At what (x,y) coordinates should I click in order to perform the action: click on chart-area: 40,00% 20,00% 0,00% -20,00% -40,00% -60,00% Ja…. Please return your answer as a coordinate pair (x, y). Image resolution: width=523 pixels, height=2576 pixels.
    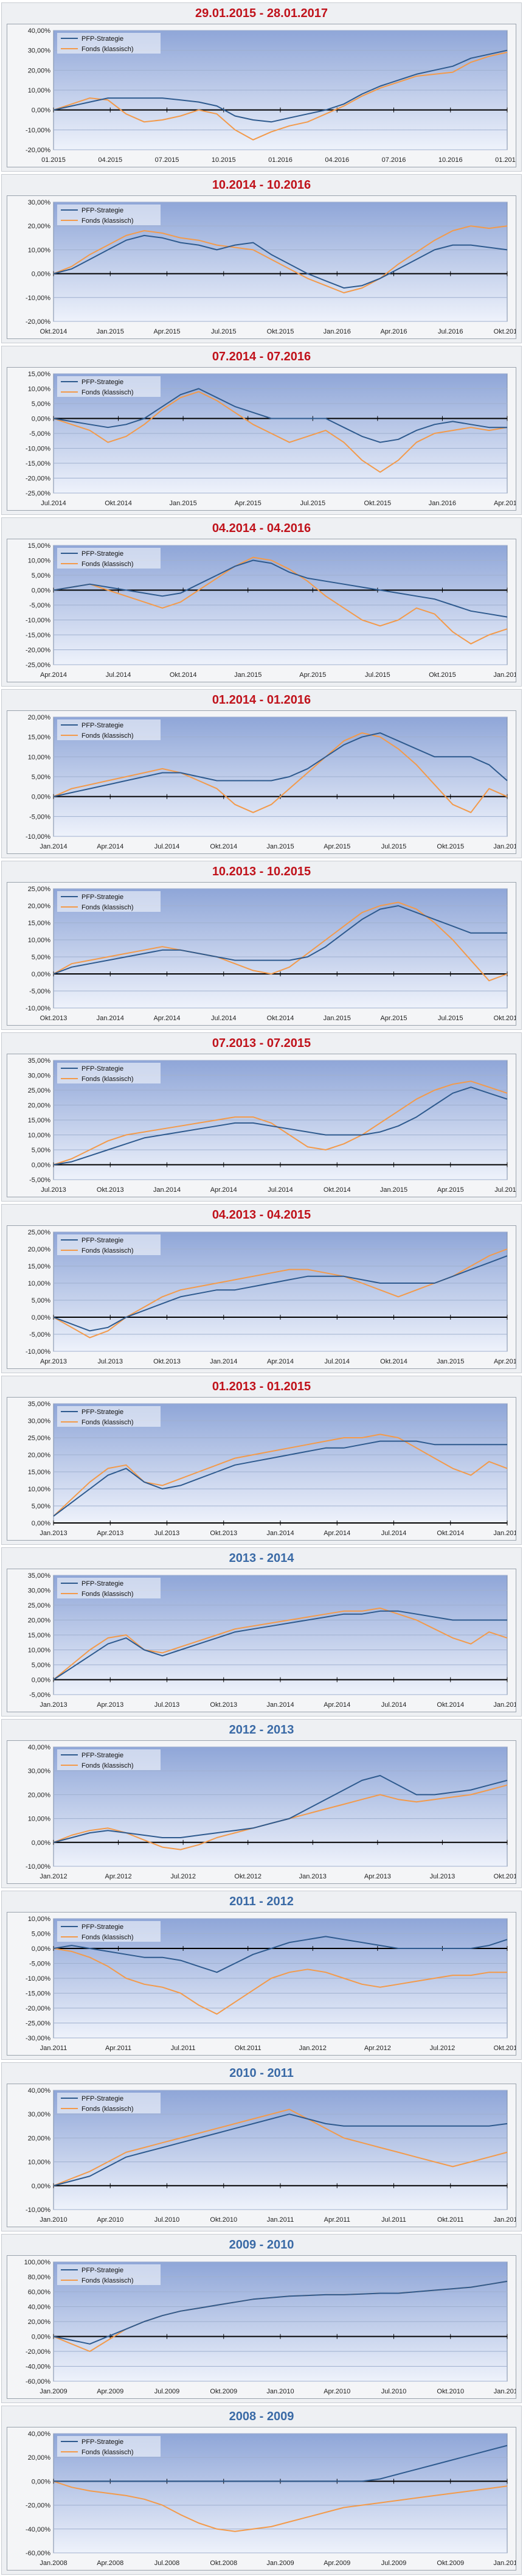
    Looking at the image, I should click on (264, 2499).